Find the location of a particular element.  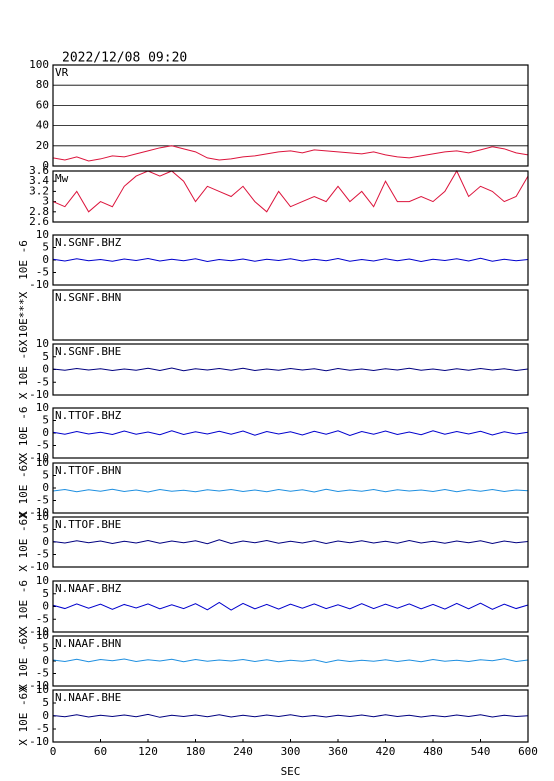

y-tick-label: 20 is located at coordinates (42, 145).